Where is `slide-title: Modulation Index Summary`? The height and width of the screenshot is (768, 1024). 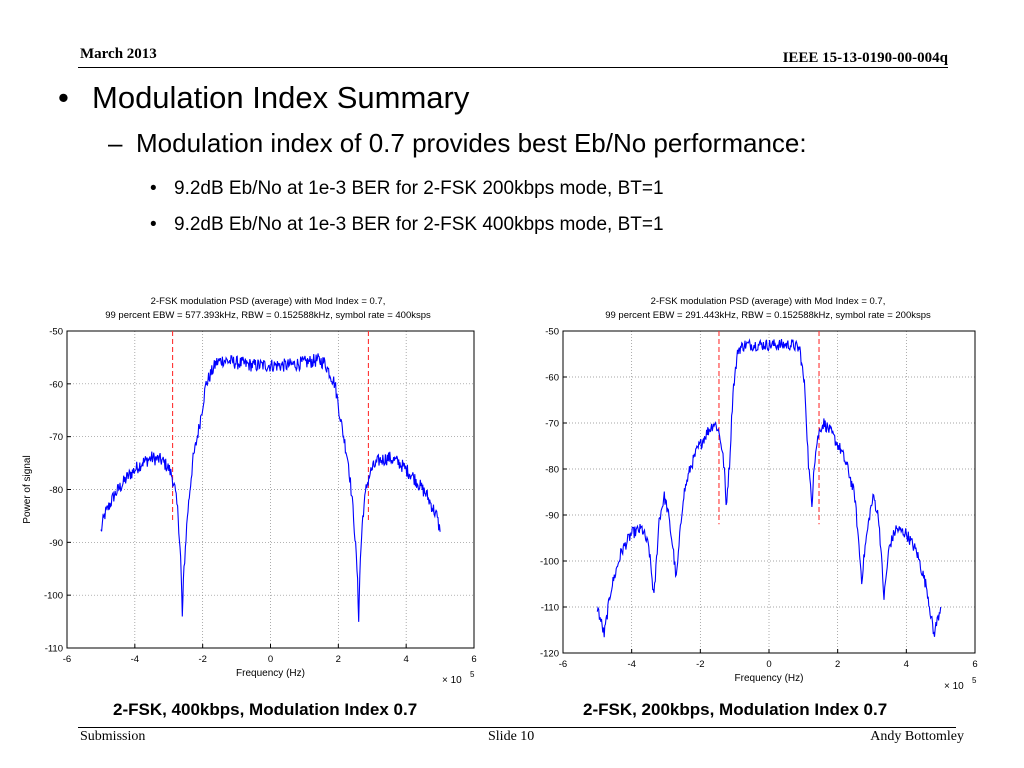 slide-title: Modulation Index Summary is located at coordinates (281, 97).